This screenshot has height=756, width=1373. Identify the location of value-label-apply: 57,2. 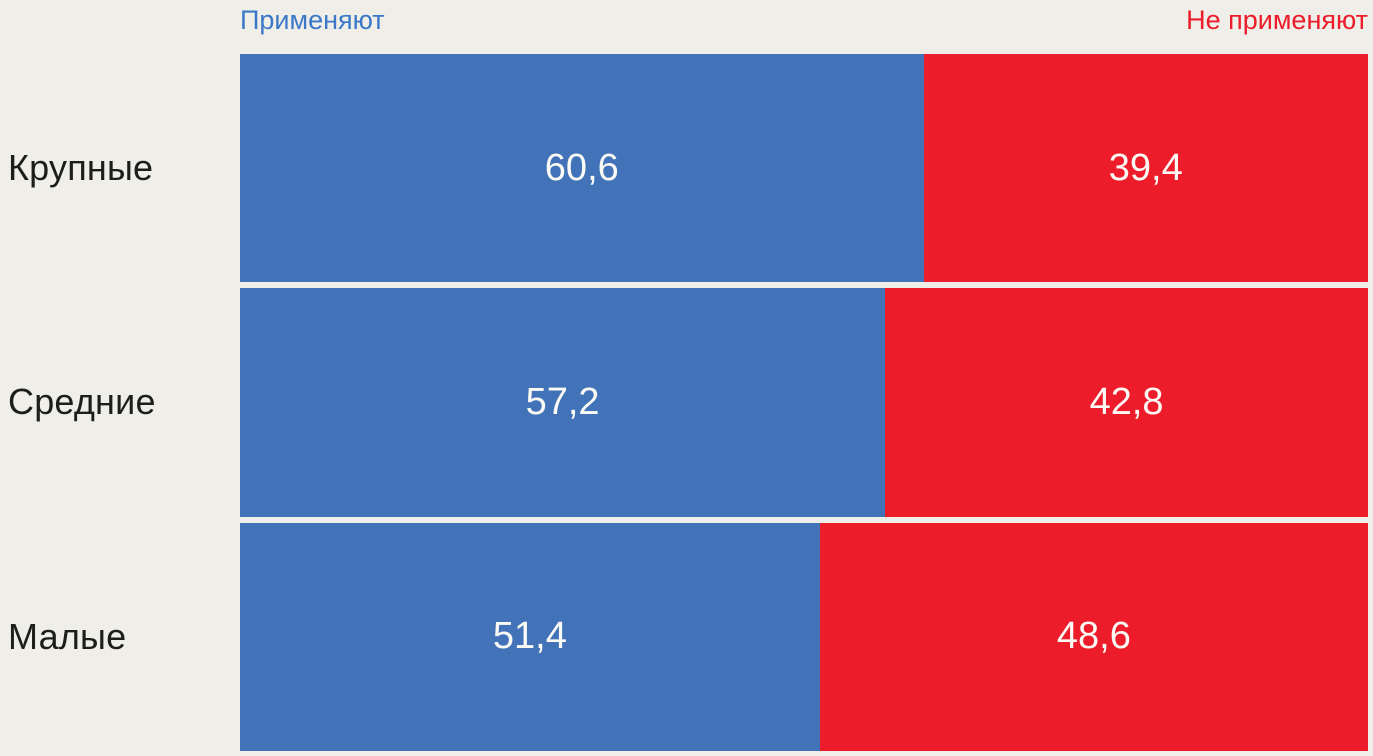
(562, 401).